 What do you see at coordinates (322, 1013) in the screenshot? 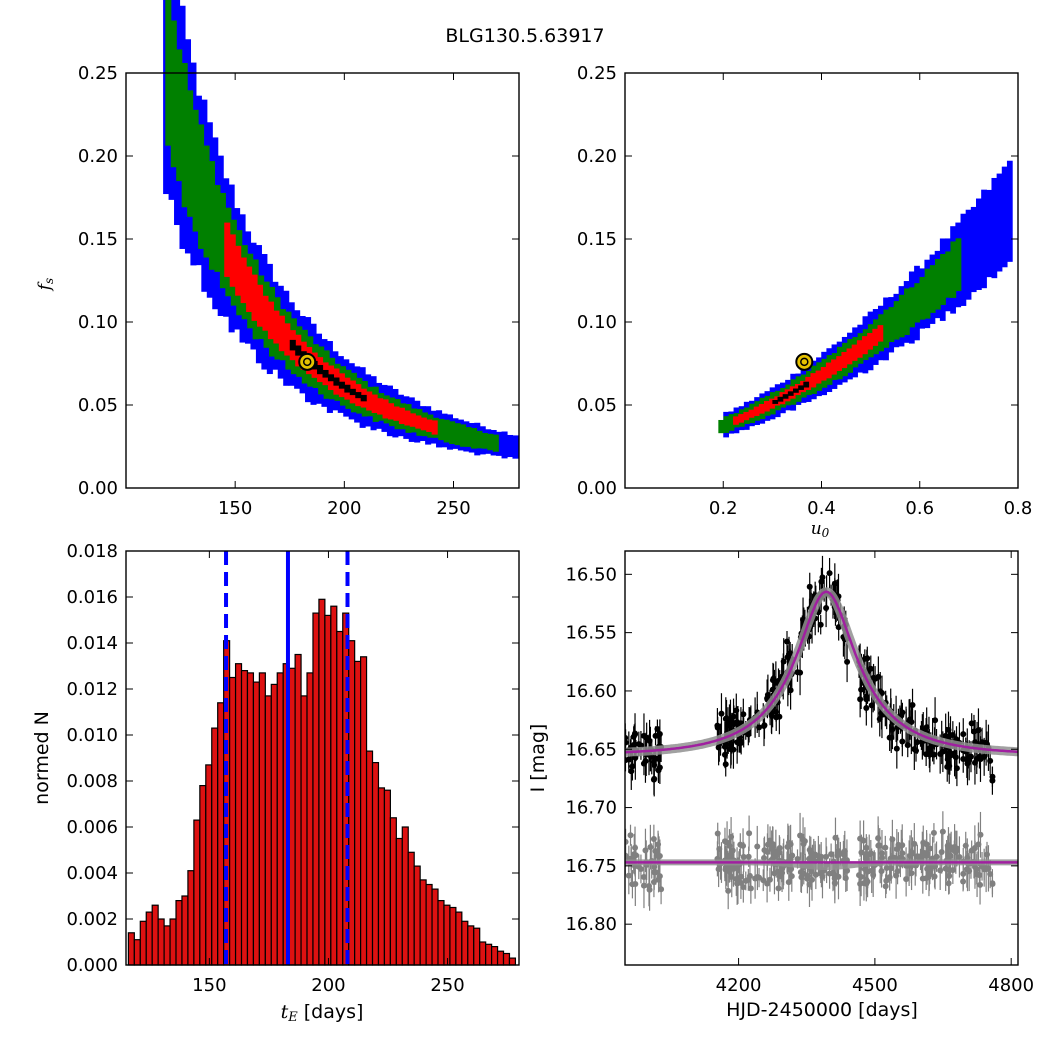
I see `xlabel-te: tE [days]` at bounding box center [322, 1013].